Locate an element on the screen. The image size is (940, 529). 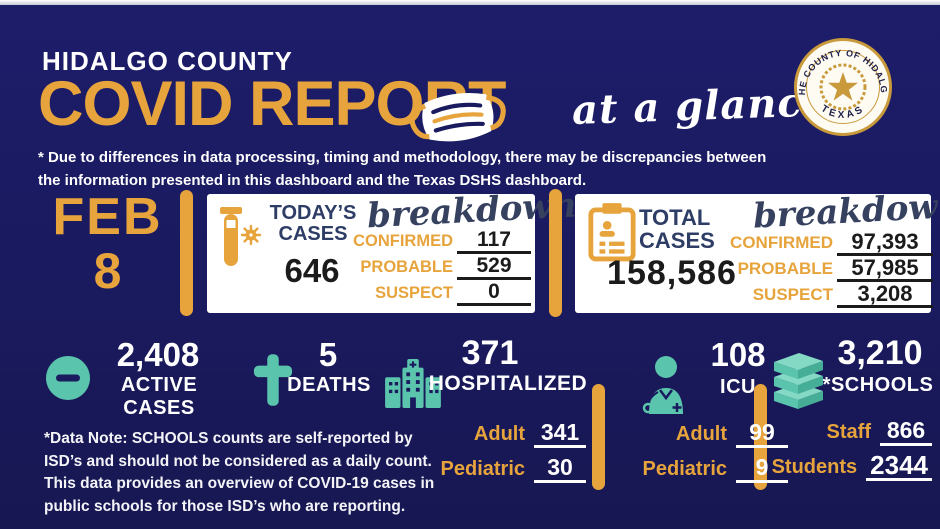
breakdown-row-probable: PROBABLE 529 is located at coordinates (440, 267).